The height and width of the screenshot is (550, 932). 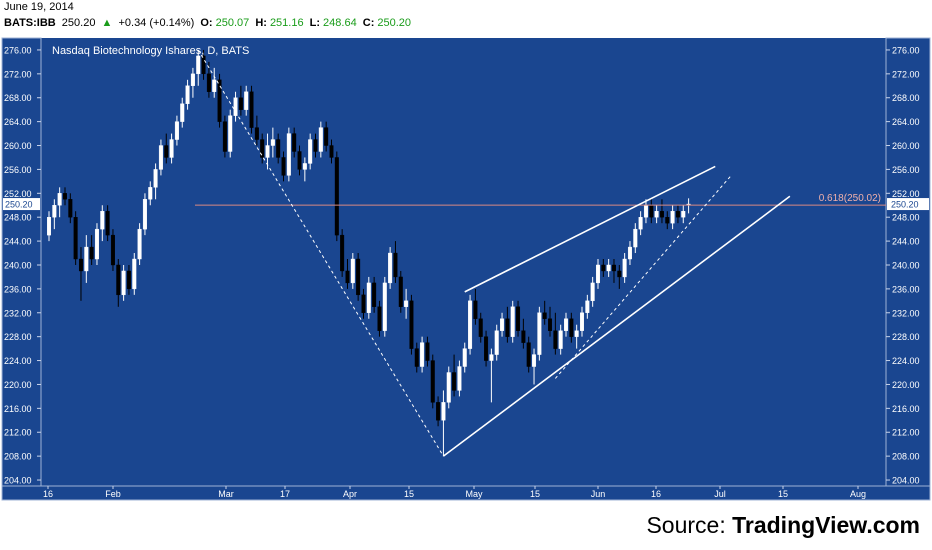 What do you see at coordinates (30, 23) in the screenshot?
I see `symbol-label: BATS:IBB` at bounding box center [30, 23].